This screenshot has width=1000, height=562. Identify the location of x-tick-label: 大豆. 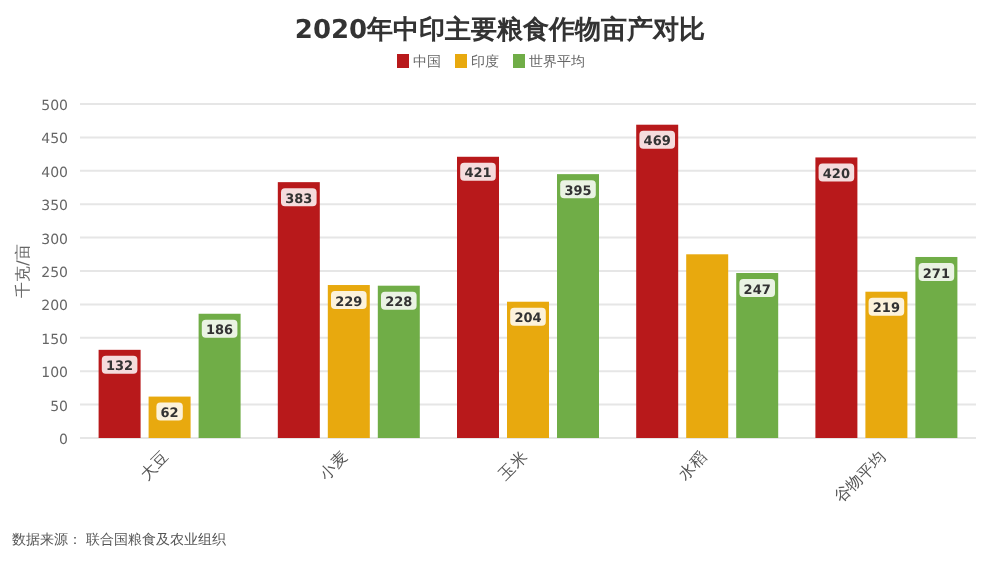
(155, 466).